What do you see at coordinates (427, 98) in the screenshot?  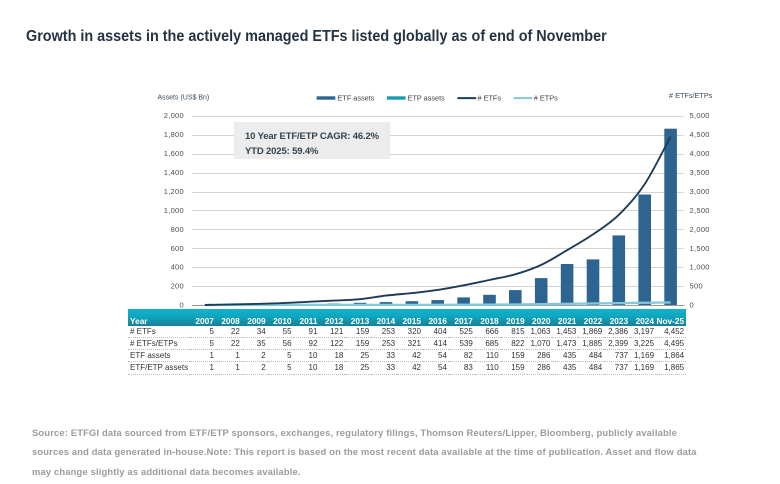 I see `svg-text: ETP assets` at bounding box center [427, 98].